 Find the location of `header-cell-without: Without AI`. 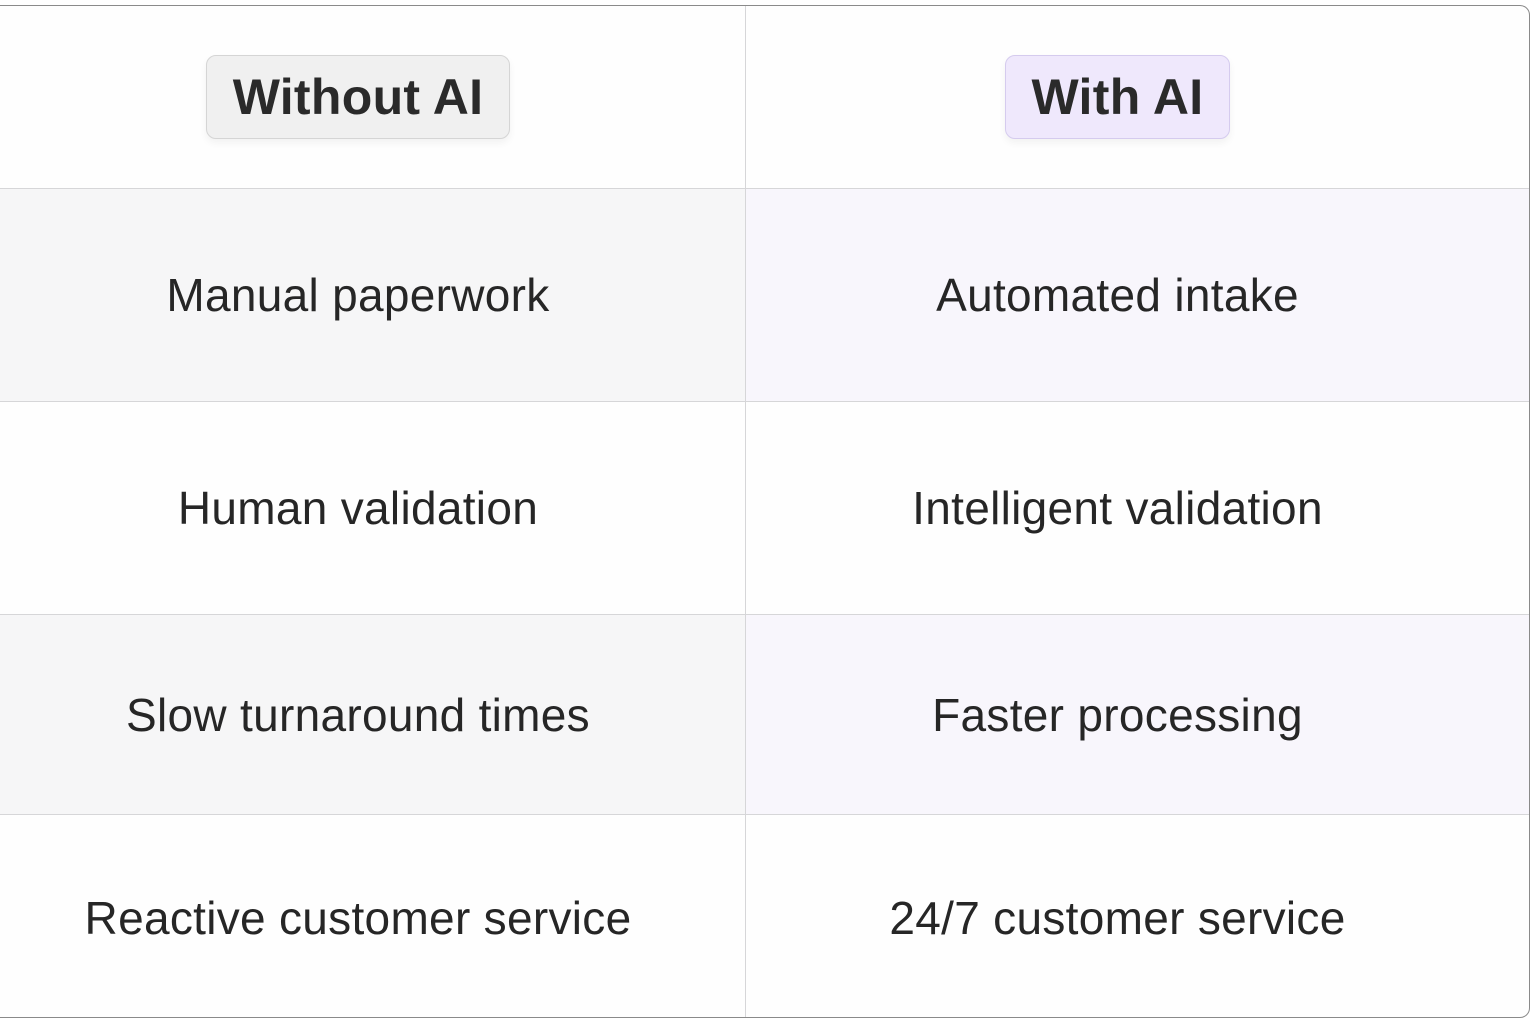

header-cell-without: Without AI is located at coordinates (373, 97).